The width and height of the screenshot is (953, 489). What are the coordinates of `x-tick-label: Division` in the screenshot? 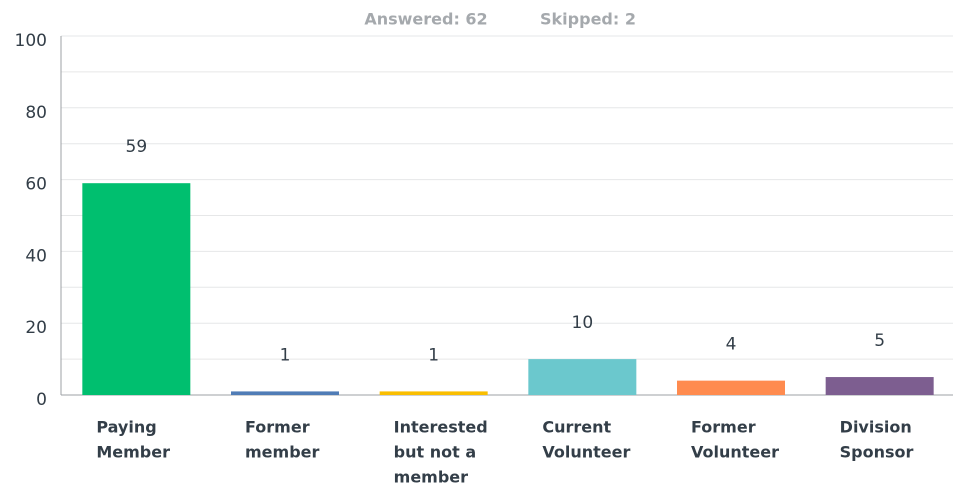 It's located at (876, 427).